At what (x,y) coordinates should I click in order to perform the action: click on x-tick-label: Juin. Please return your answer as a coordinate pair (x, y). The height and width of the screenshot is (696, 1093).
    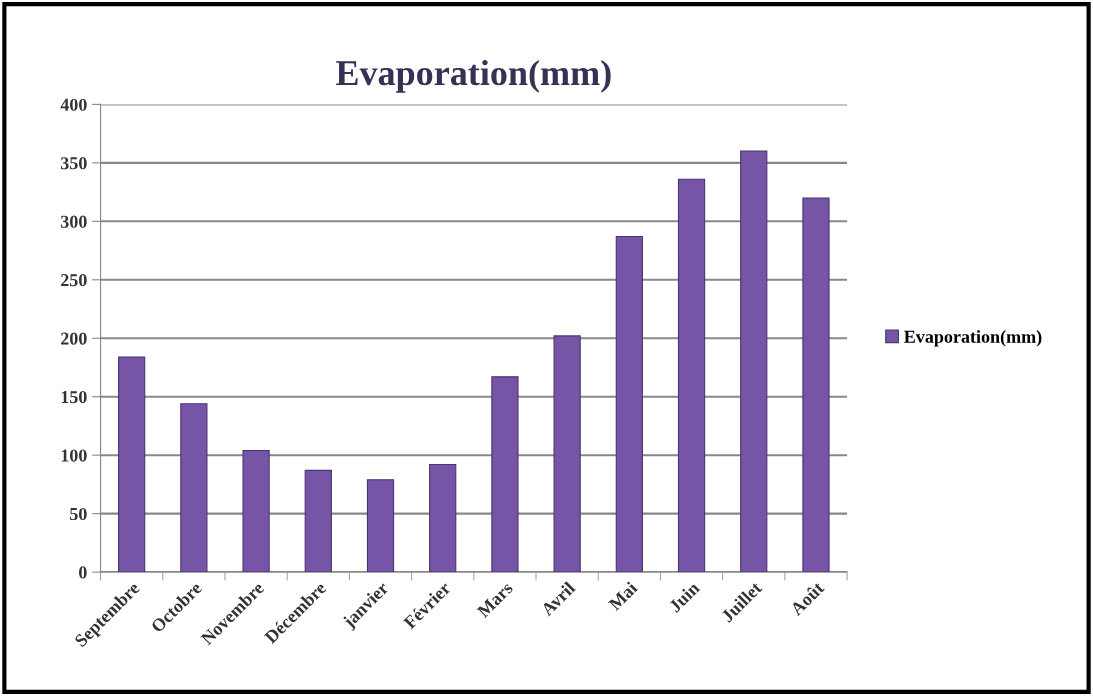
    Looking at the image, I should click on (684, 597).